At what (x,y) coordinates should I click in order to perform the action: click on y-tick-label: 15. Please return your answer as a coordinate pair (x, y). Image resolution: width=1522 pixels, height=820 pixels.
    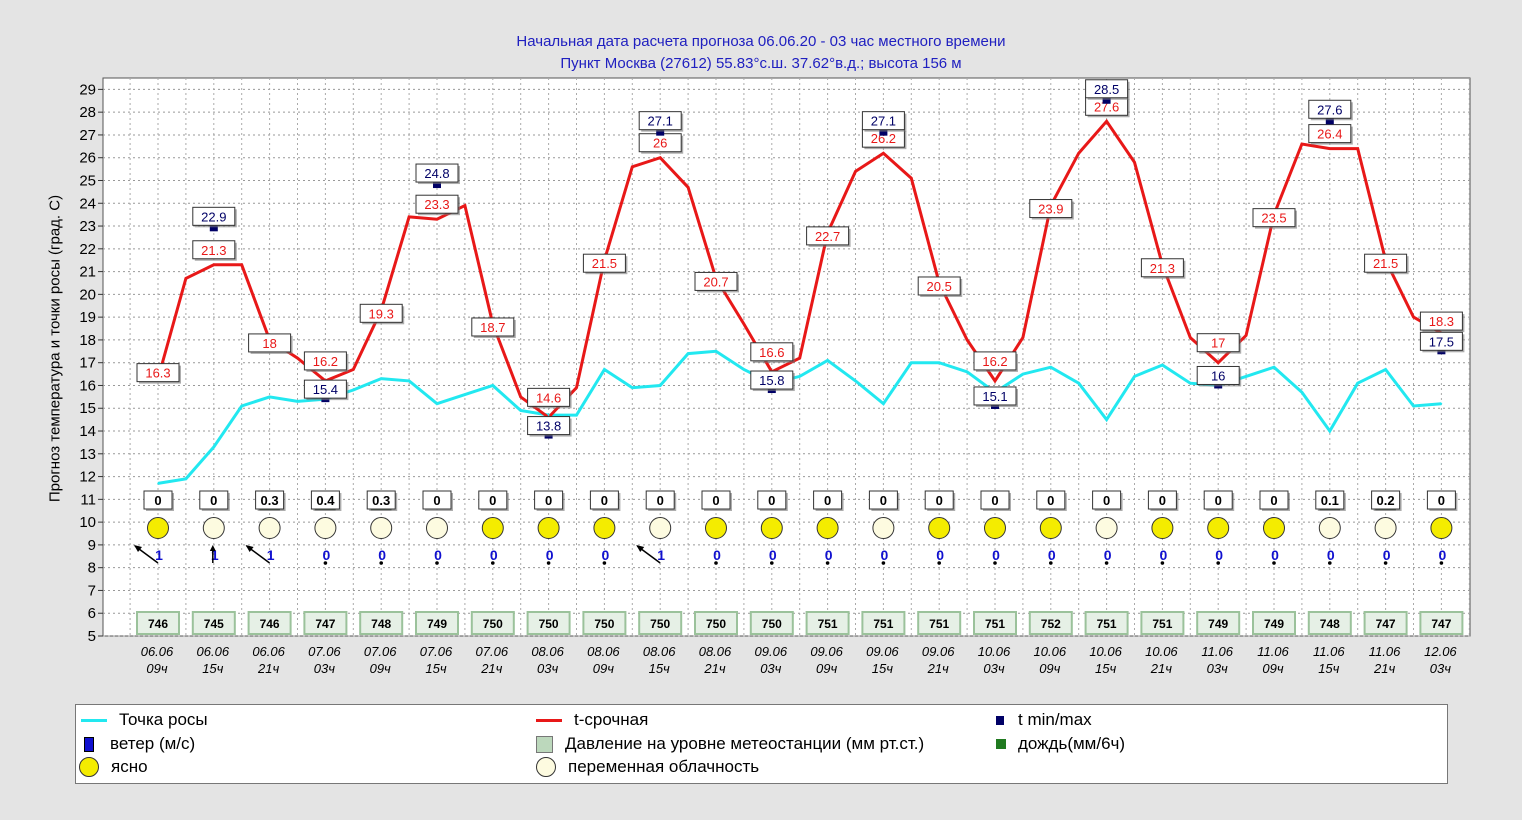
    Looking at the image, I should click on (87, 408).